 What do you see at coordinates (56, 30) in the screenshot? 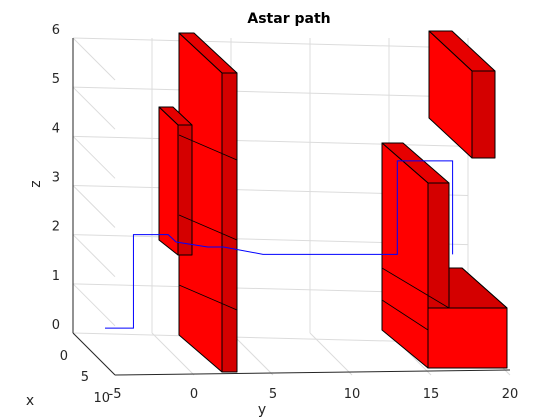
I see `z-tick-label: 6` at bounding box center [56, 30].